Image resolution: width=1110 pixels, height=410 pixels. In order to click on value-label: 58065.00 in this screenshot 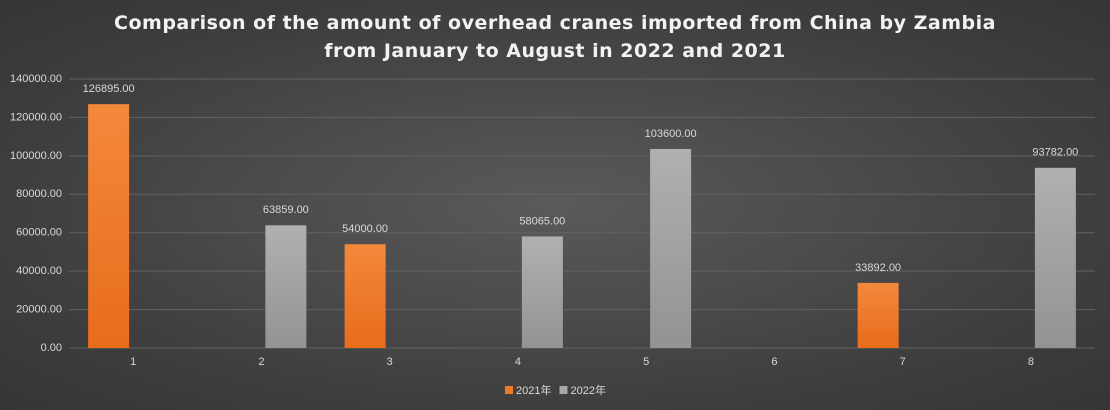, I will do `click(542, 221)`.